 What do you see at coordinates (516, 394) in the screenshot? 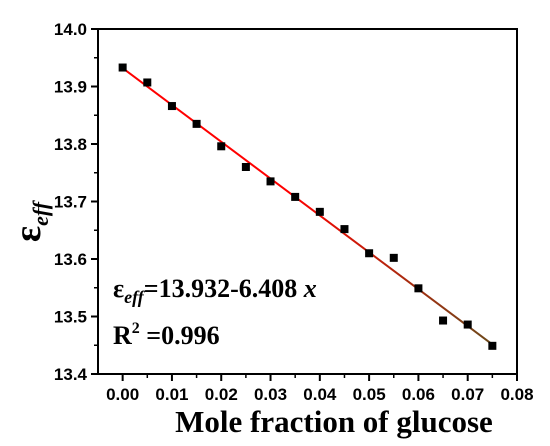
I see `x-tick-label: 0.08` at bounding box center [516, 394].